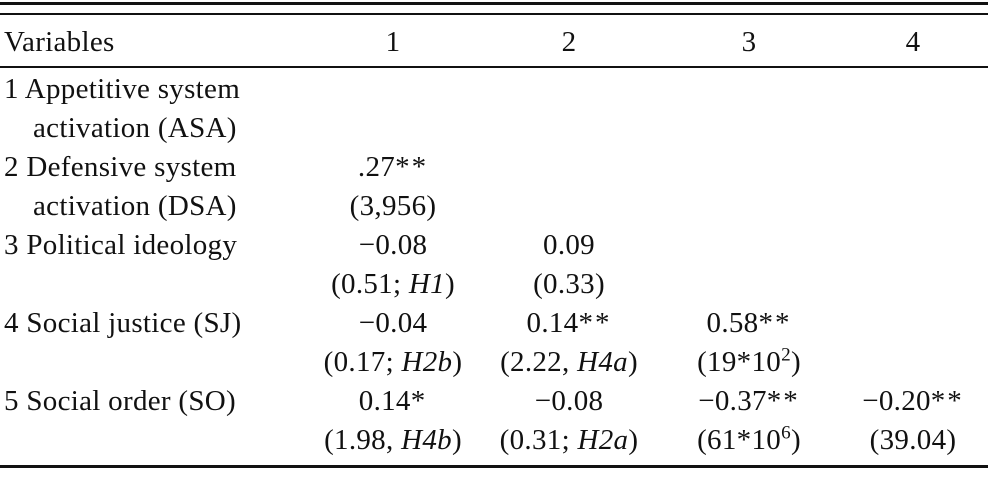  Describe the element at coordinates (154, 343) in the screenshot. I see `variable-label-social-justice: 4 Social justice (SJ)` at that location.